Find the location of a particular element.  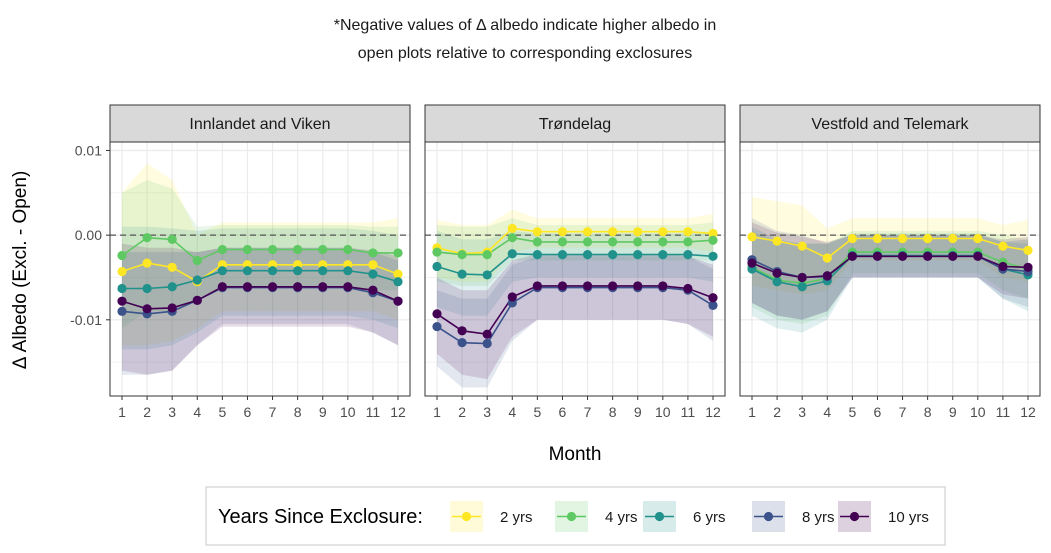

x-tick-label: 1 is located at coordinates (437, 412).